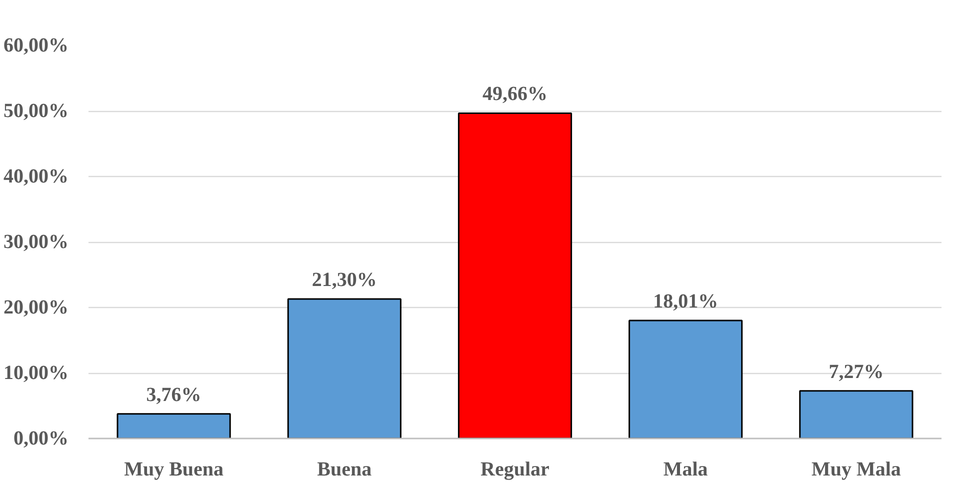 Image resolution: width=956 pixels, height=483 pixels. What do you see at coordinates (36, 307) in the screenshot?
I see `y-tick-label: 20,00%` at bounding box center [36, 307].